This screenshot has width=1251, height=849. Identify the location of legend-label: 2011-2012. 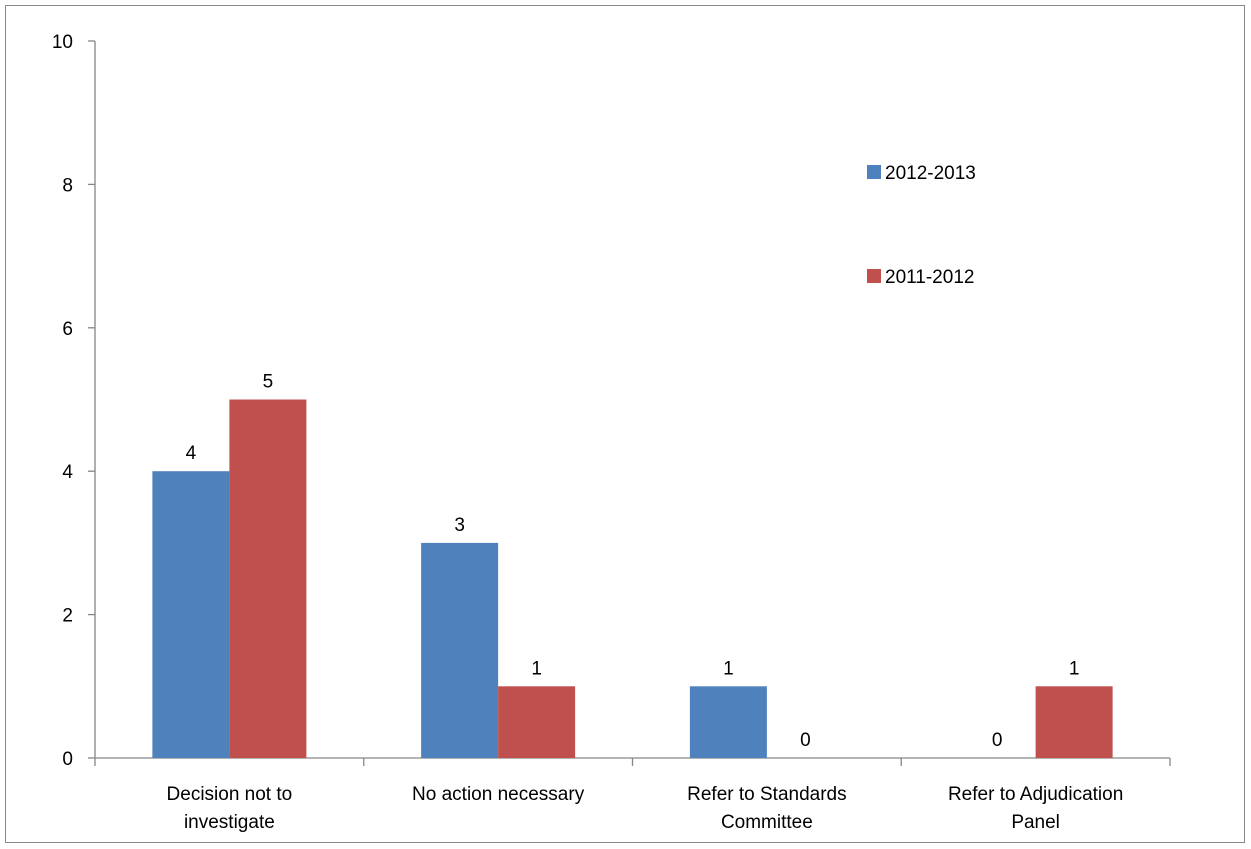
(929, 277).